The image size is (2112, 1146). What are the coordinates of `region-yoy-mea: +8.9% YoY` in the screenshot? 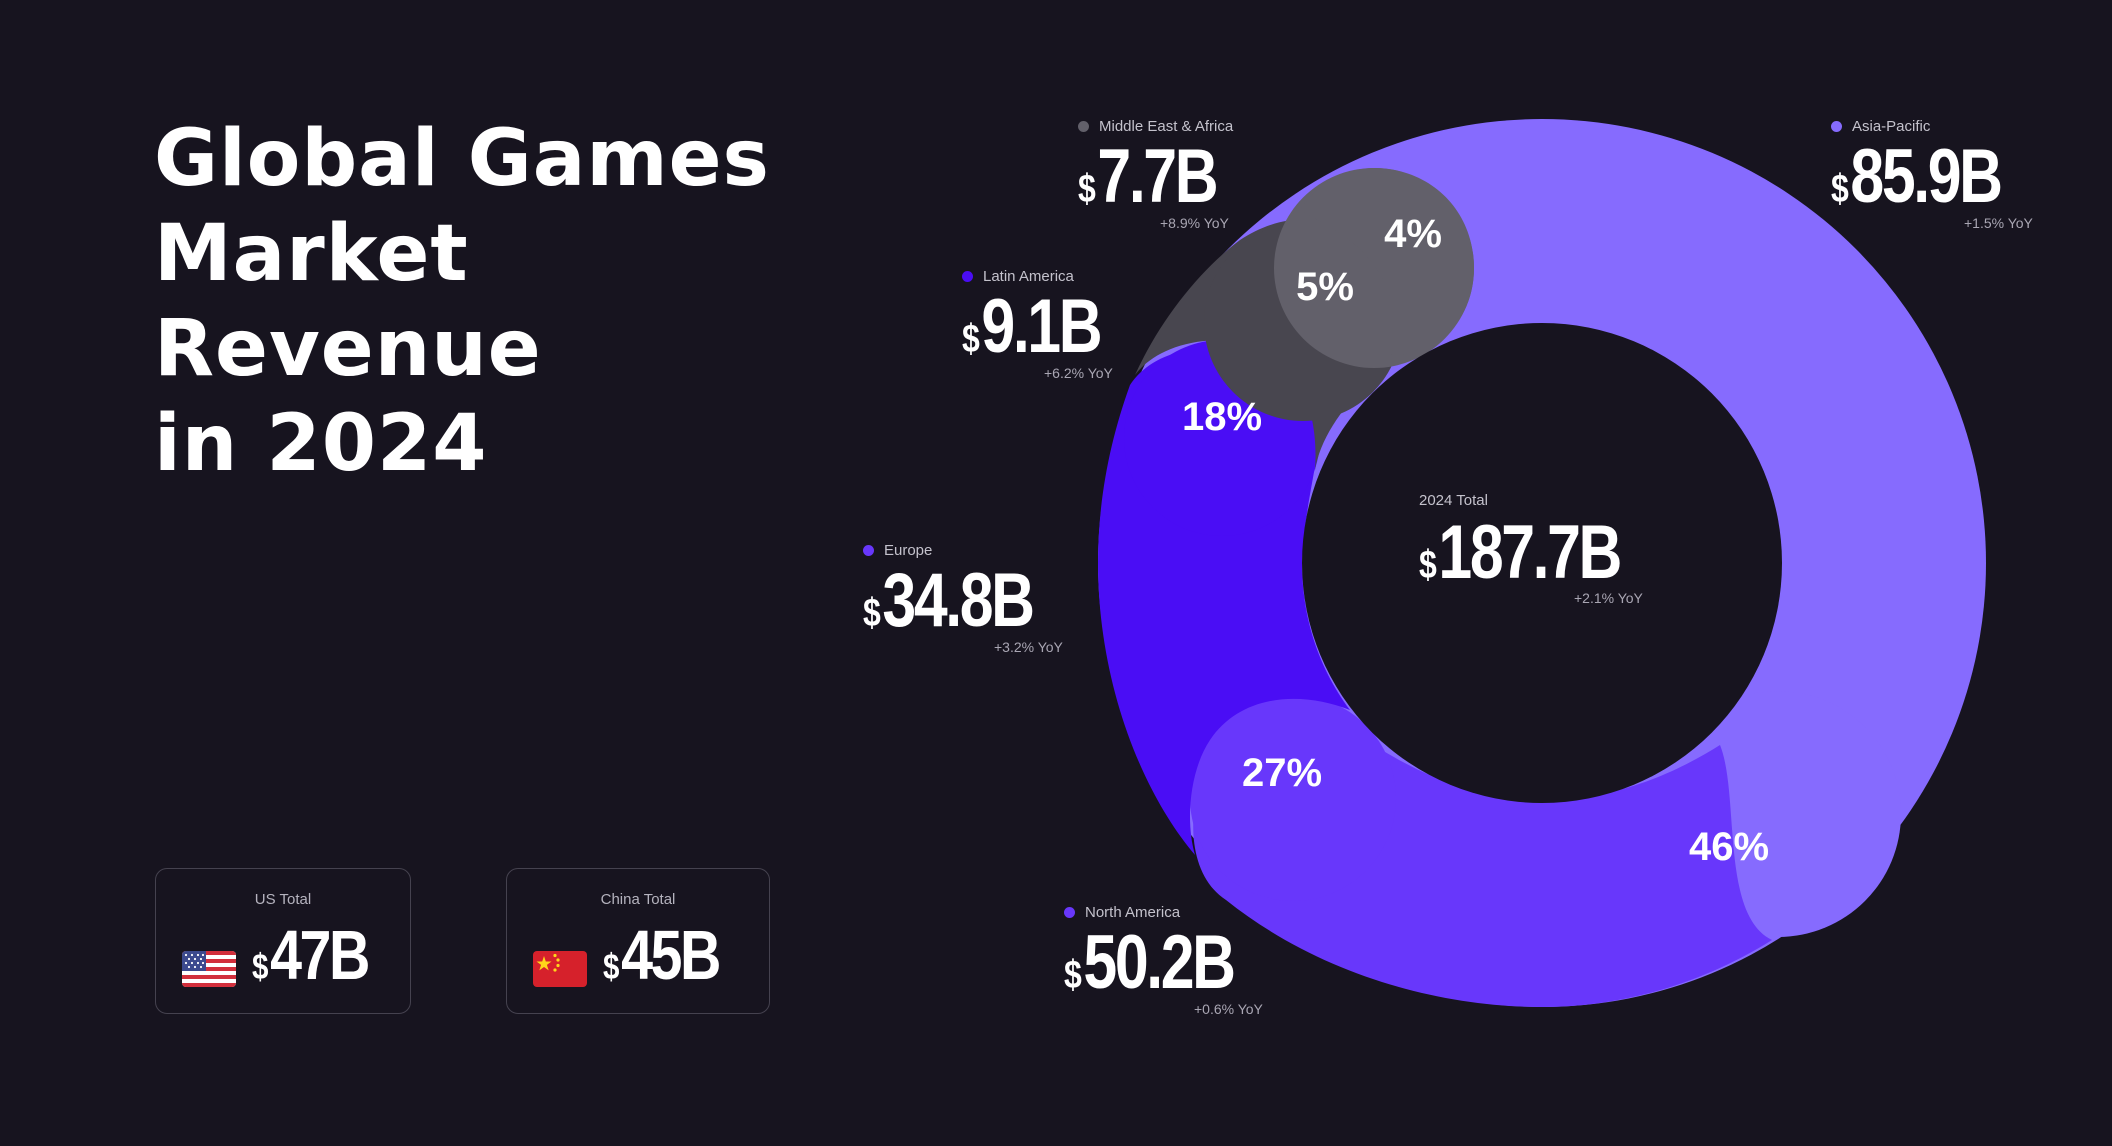 It's located at (1194, 223).